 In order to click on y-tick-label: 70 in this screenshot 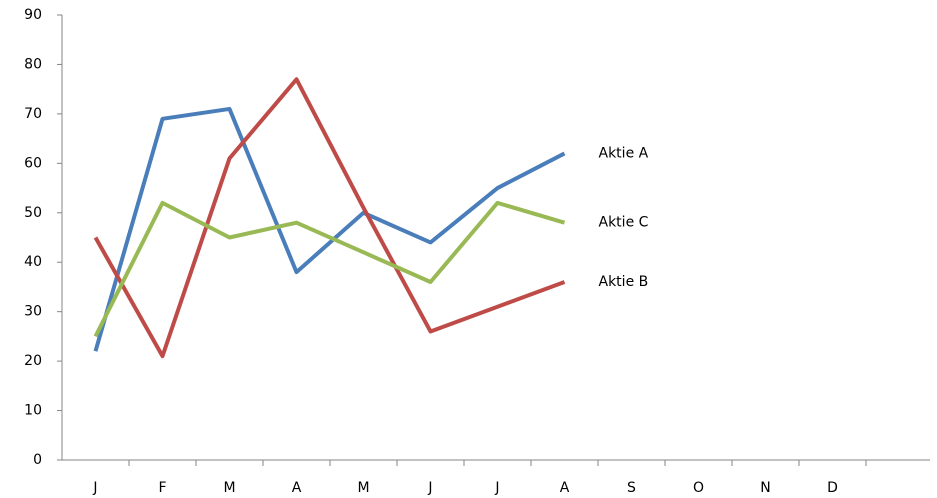, I will do `click(33, 114)`.